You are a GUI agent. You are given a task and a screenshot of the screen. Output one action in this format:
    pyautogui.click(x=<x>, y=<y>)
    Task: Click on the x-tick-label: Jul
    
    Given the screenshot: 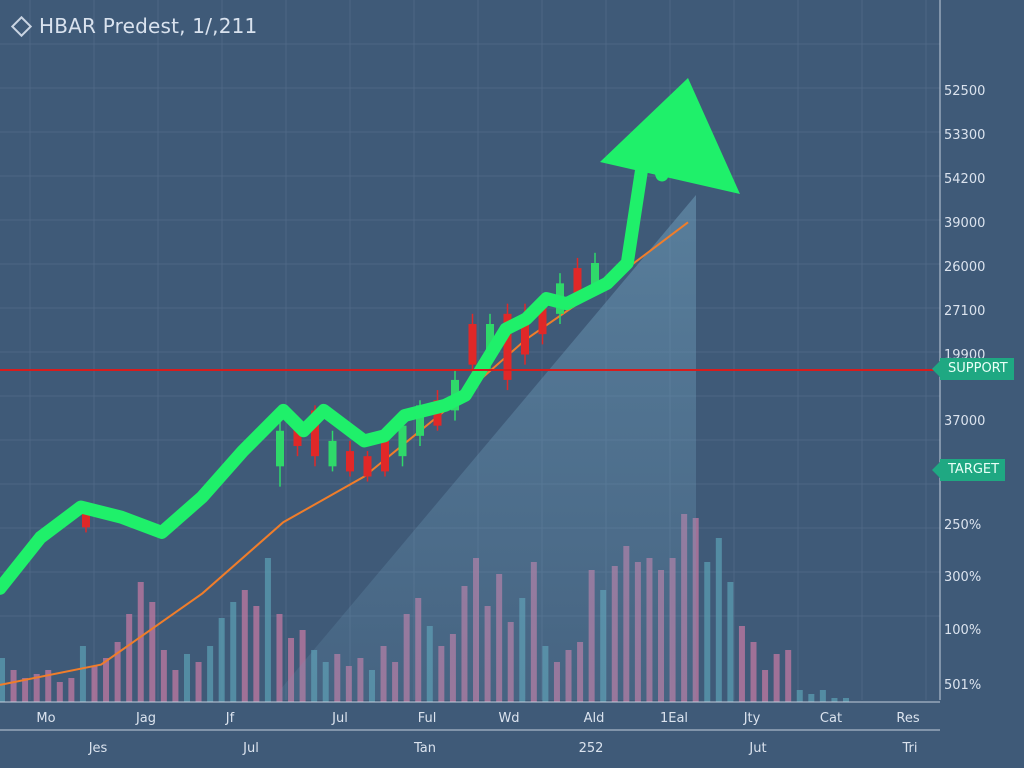 What is the action you would take?
    pyautogui.click(x=339, y=718)
    